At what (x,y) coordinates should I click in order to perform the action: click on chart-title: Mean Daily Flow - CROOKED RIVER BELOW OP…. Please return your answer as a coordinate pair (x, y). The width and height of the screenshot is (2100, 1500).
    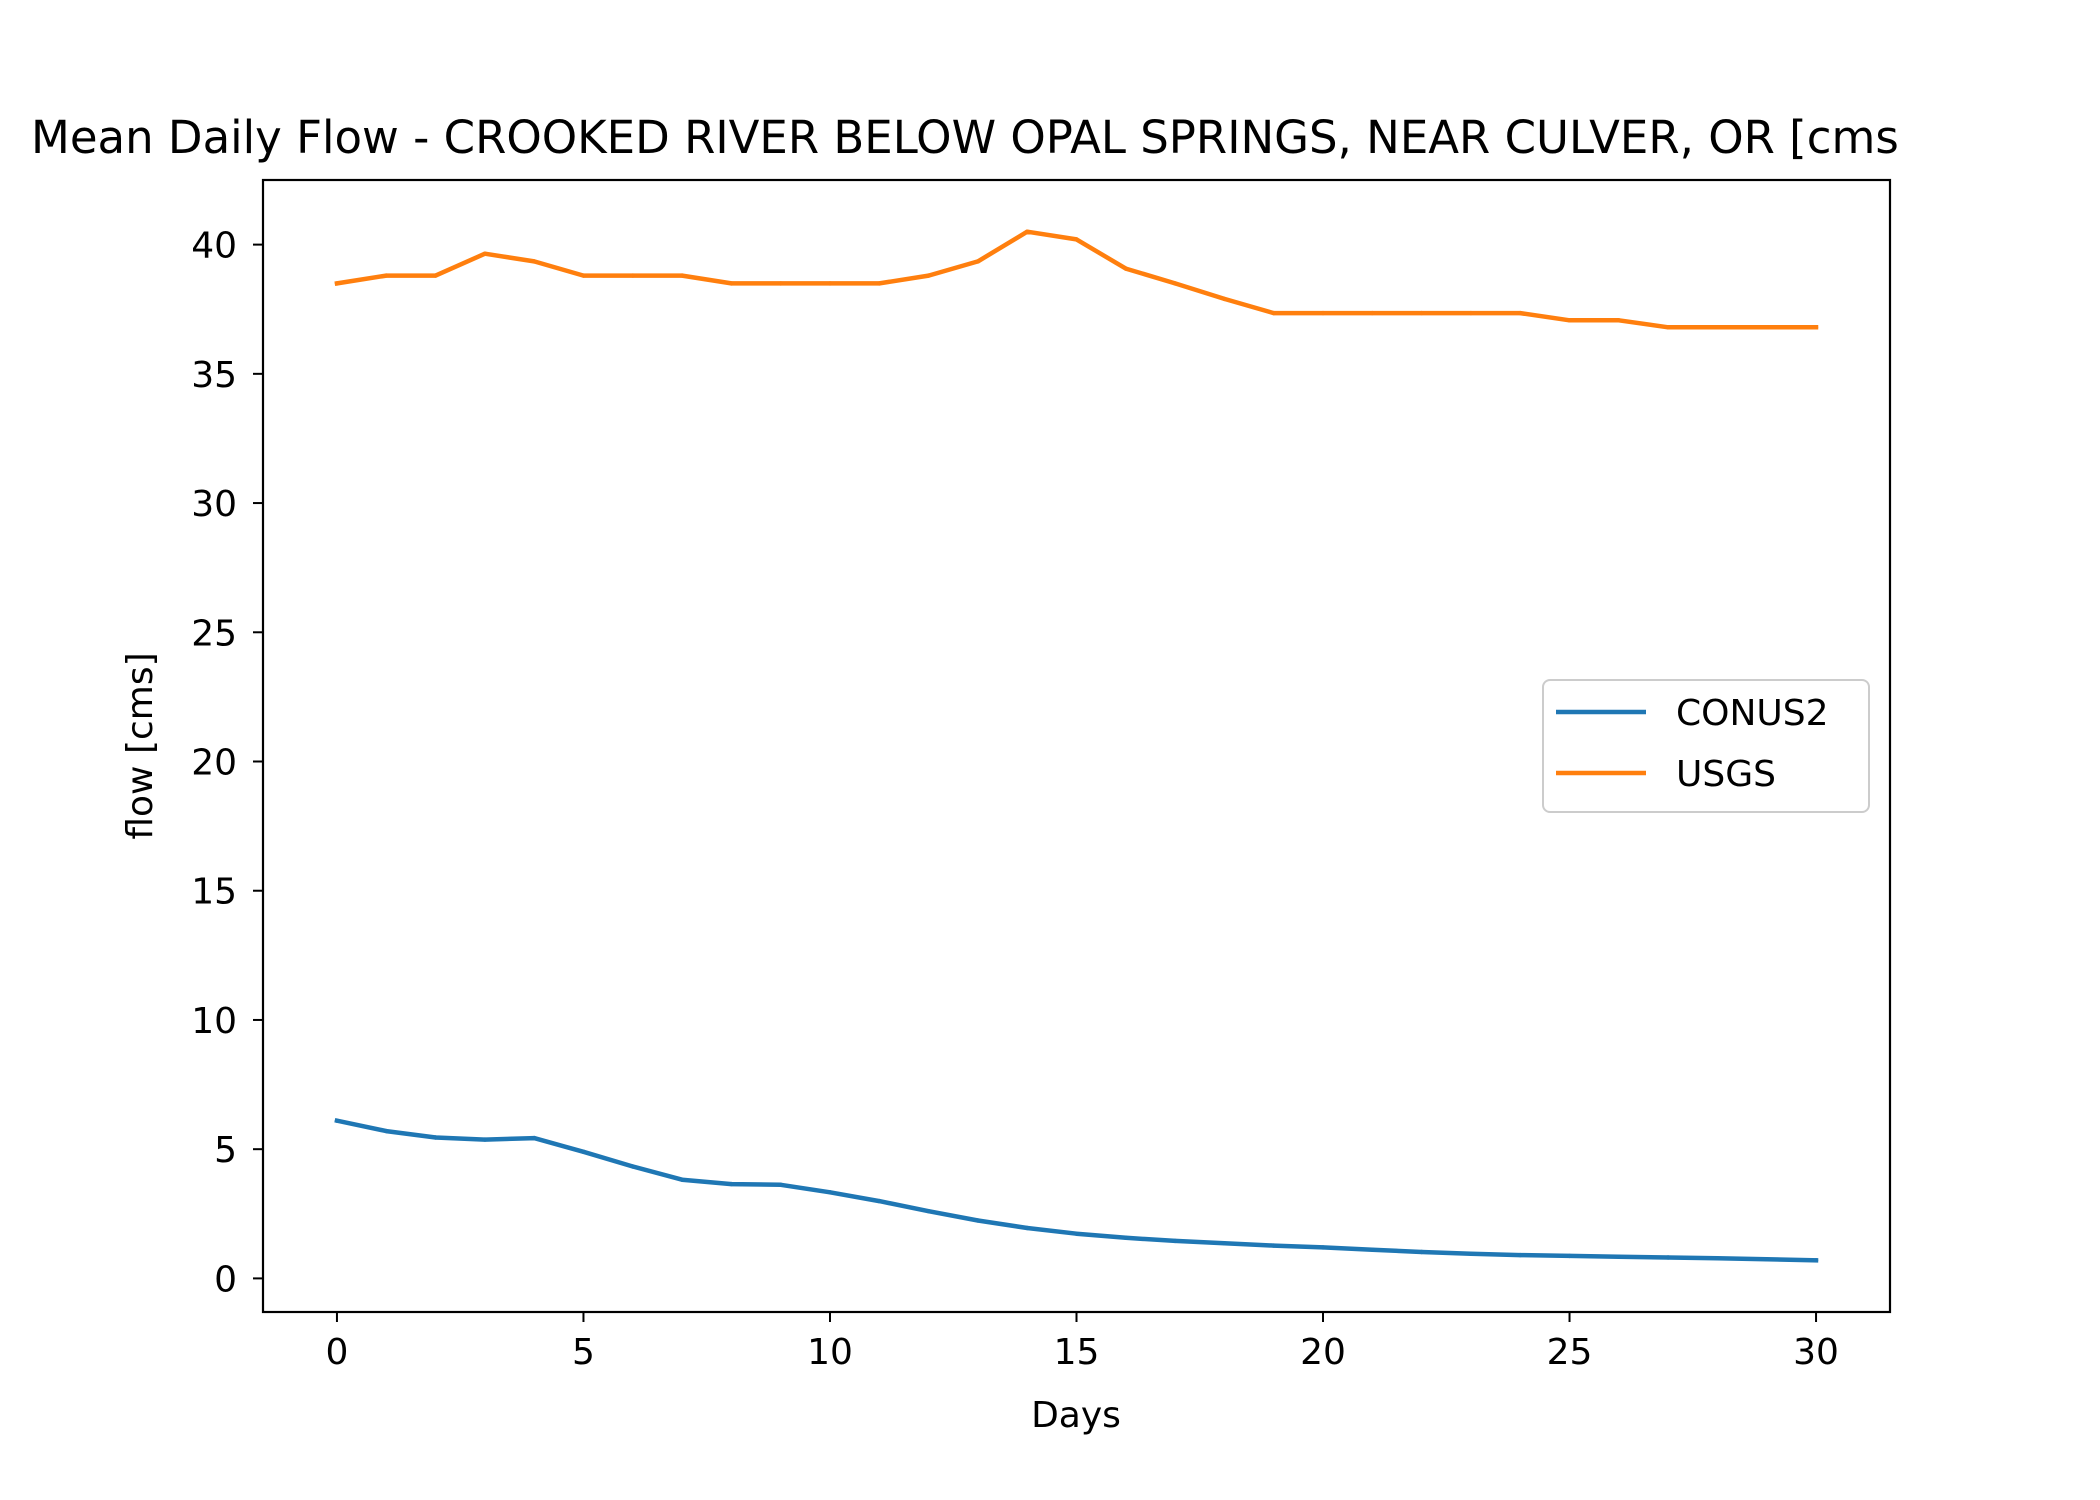
    Looking at the image, I should click on (965, 137).